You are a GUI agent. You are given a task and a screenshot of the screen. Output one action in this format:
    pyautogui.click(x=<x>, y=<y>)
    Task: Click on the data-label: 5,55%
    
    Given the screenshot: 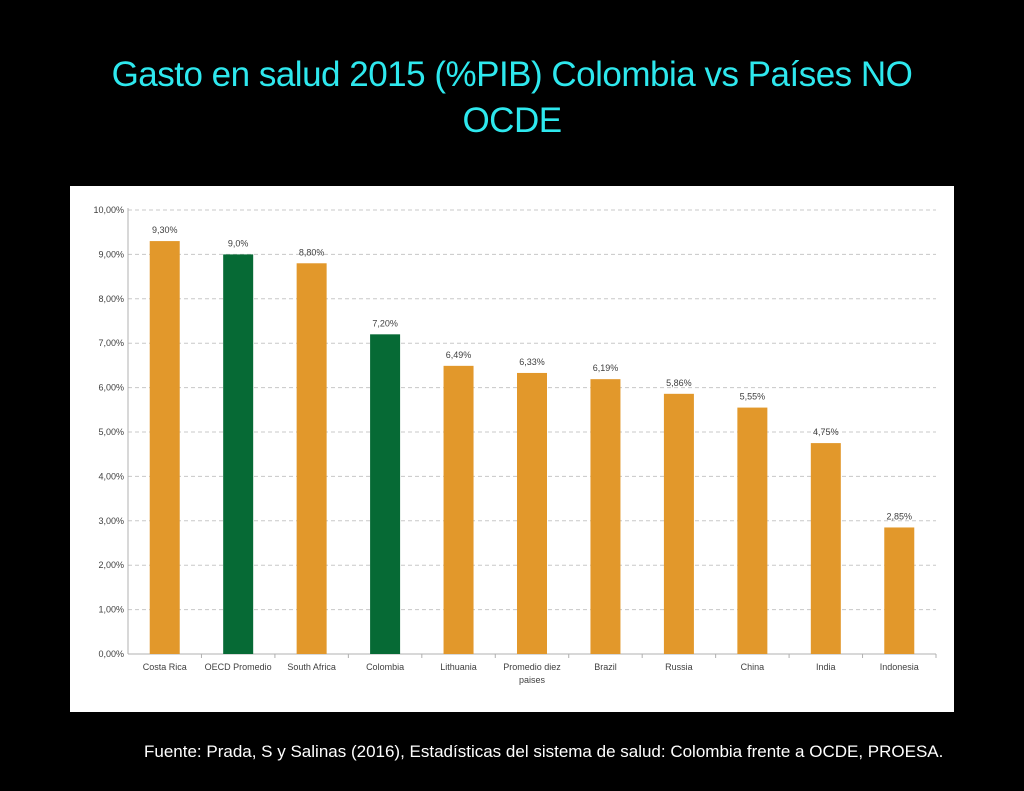 What is the action you would take?
    pyautogui.click(x=753, y=397)
    